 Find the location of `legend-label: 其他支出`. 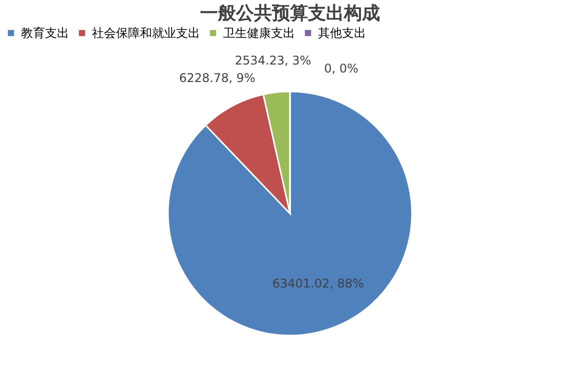

legend-label: 其他支出 is located at coordinates (342, 33).